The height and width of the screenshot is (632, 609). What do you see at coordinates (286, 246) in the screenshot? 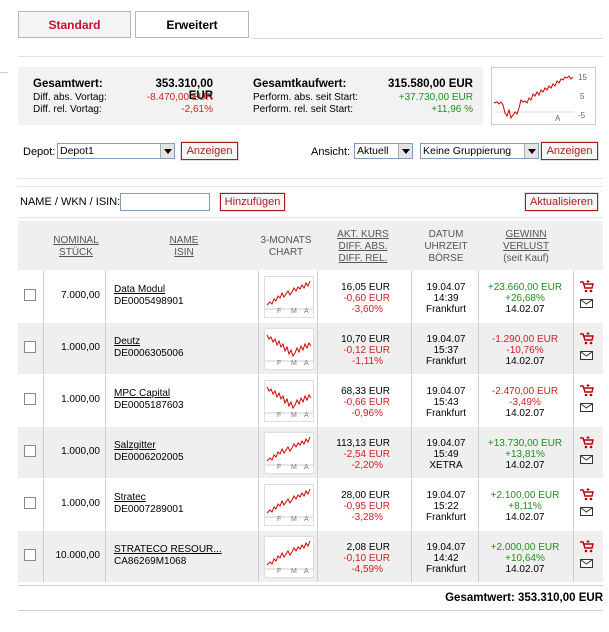
I see `col-chart: 3-MONATS CHART` at bounding box center [286, 246].